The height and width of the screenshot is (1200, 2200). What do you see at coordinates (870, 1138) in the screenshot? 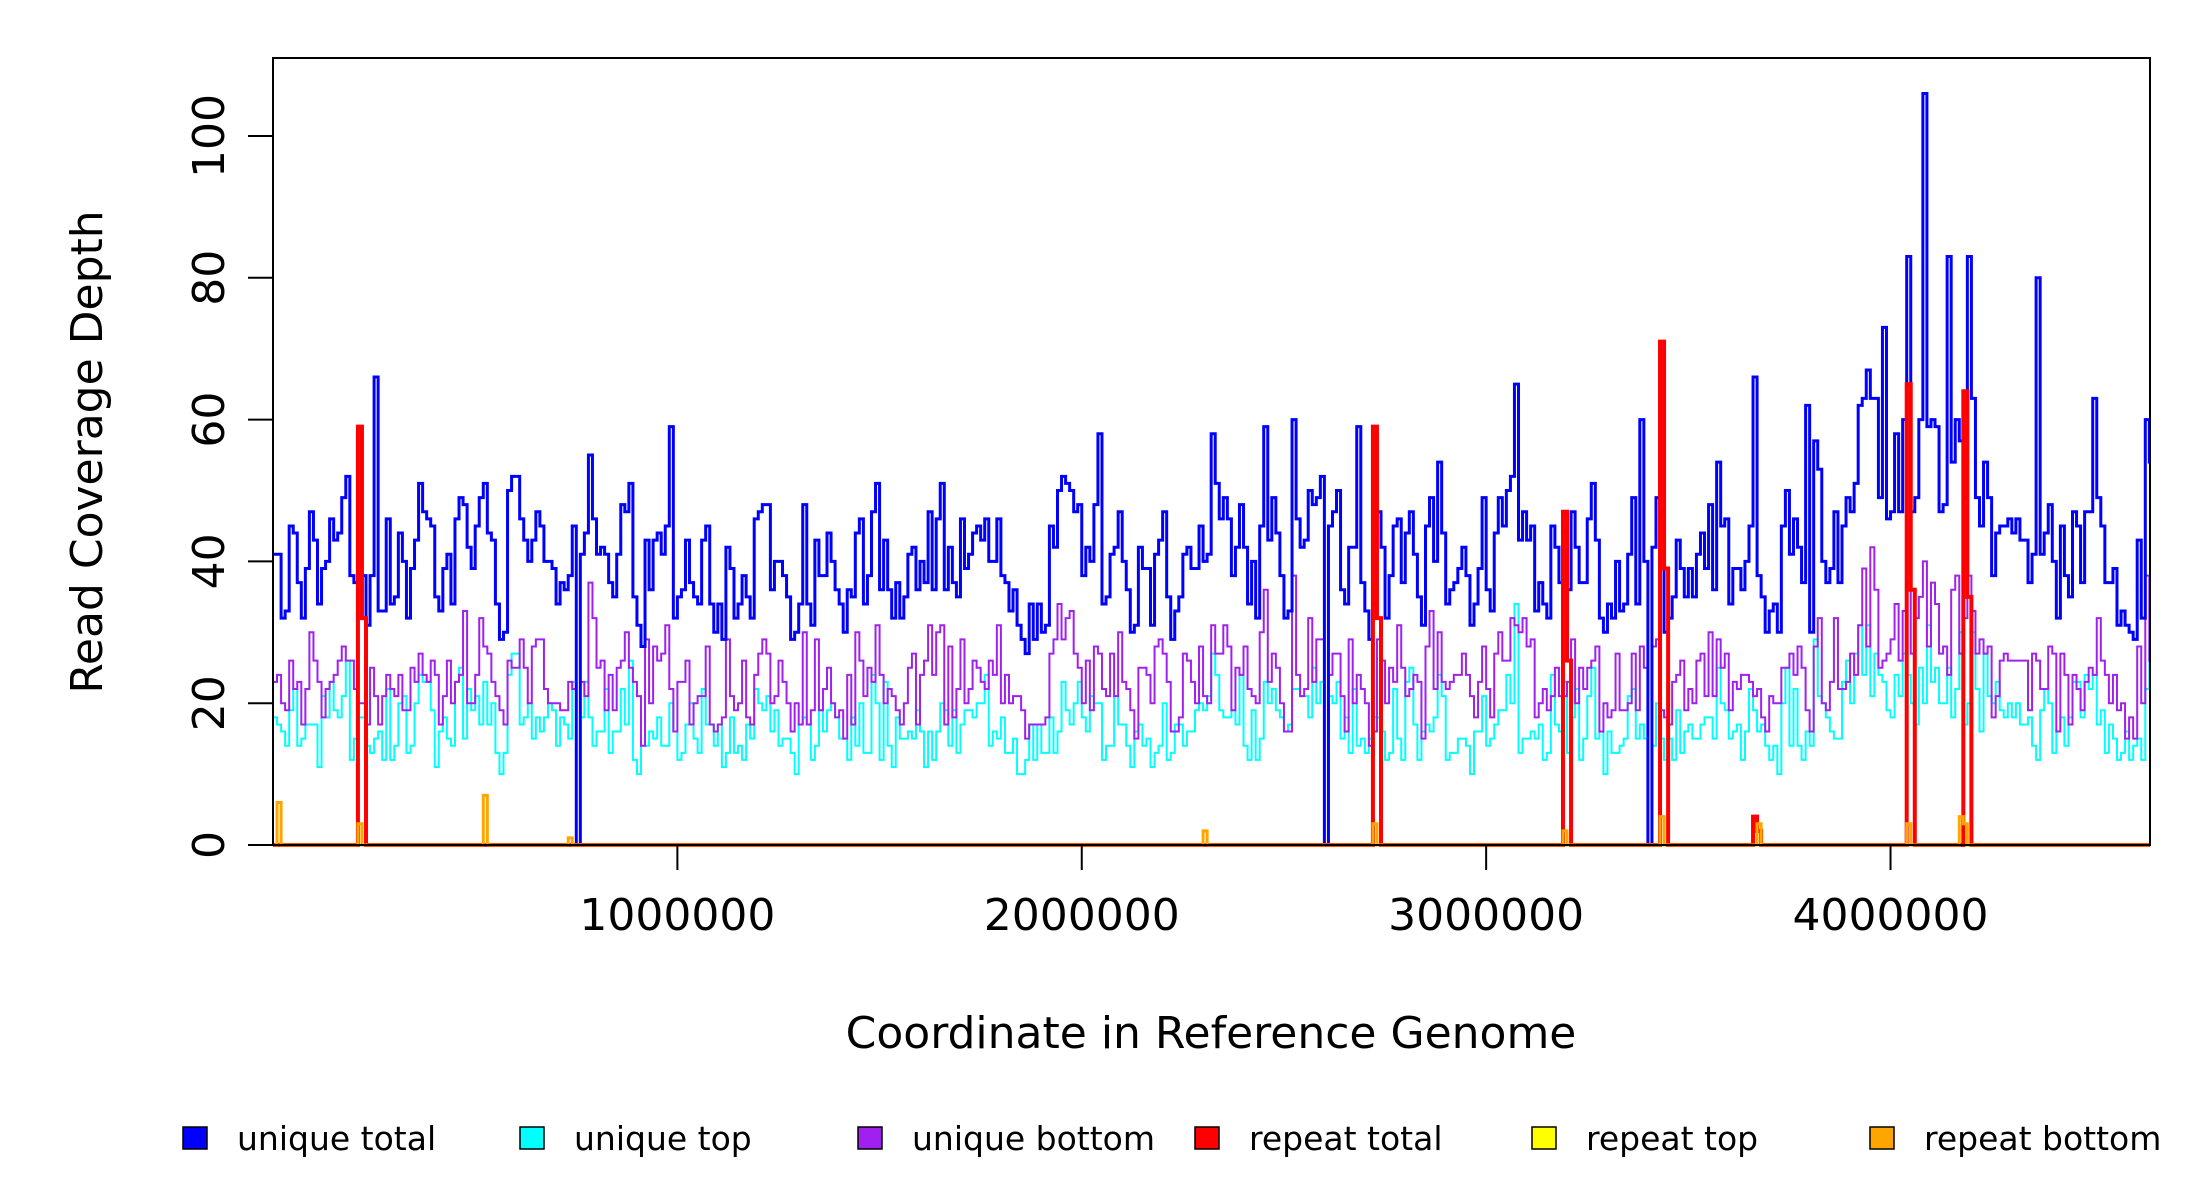
I see `legend-swatch-unique-bottom` at bounding box center [870, 1138].